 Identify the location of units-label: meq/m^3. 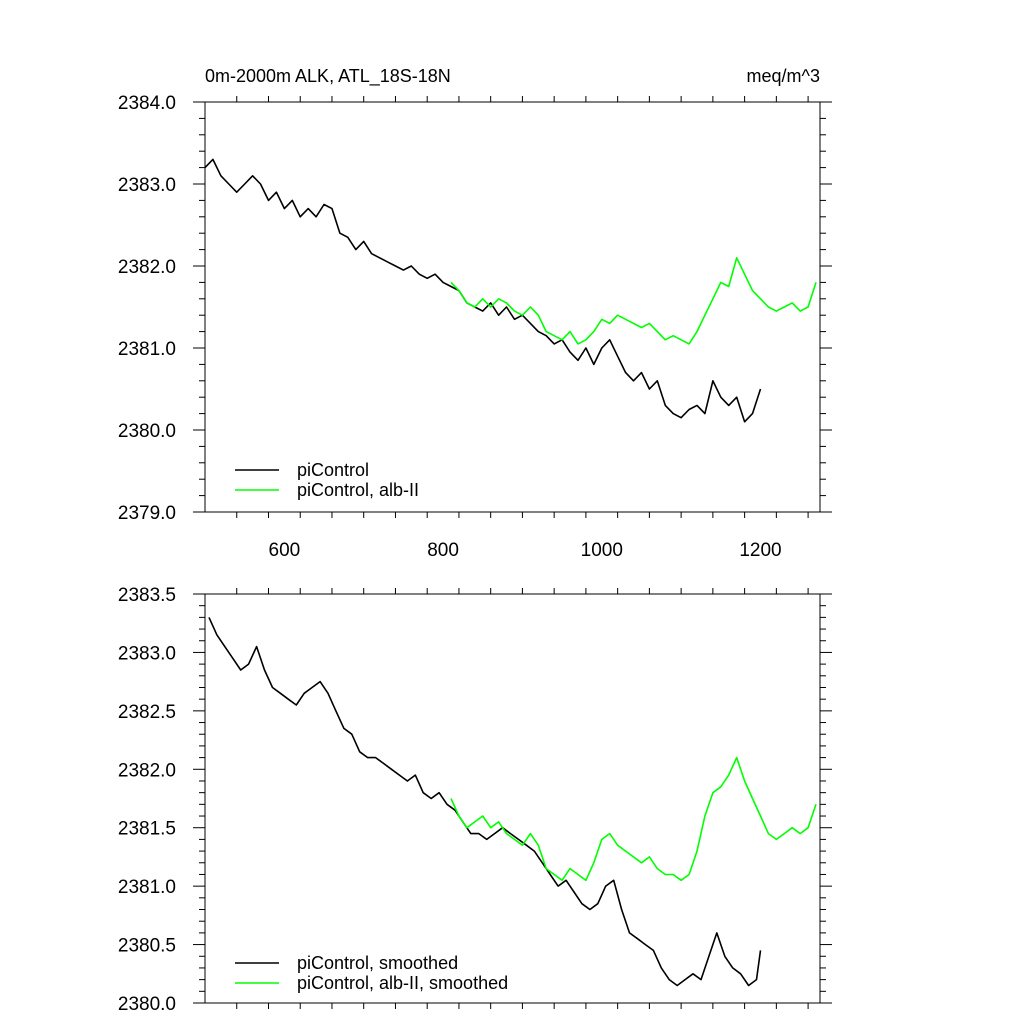
(783, 76).